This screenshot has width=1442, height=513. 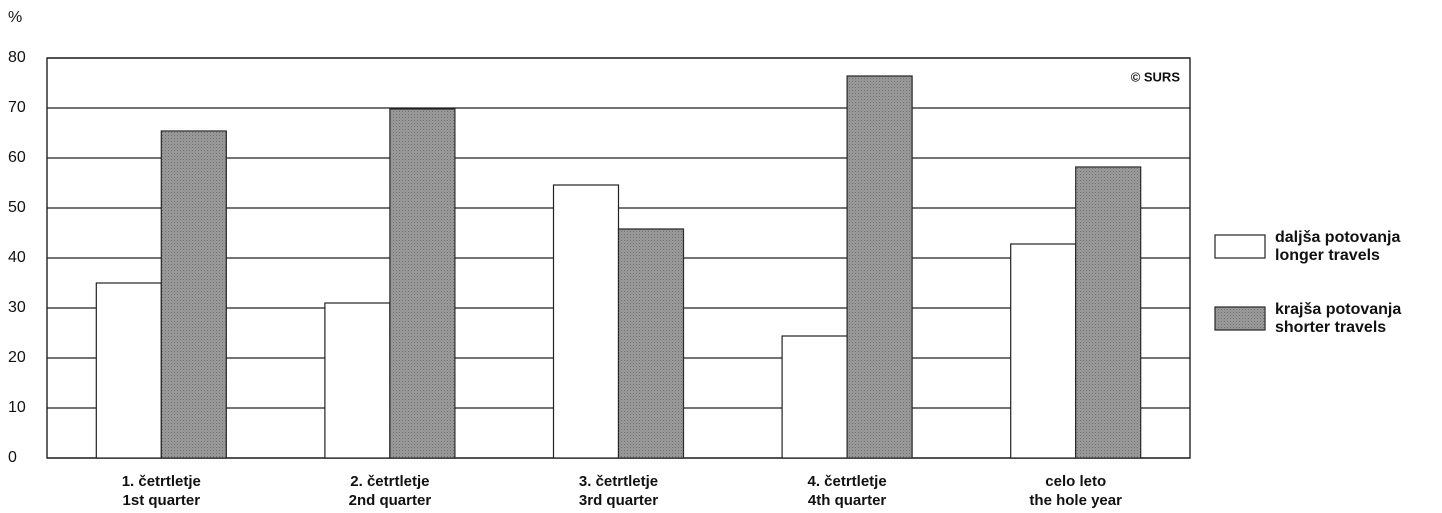 What do you see at coordinates (618, 481) in the screenshot?
I see `x-tick-label: 3. četrtletje` at bounding box center [618, 481].